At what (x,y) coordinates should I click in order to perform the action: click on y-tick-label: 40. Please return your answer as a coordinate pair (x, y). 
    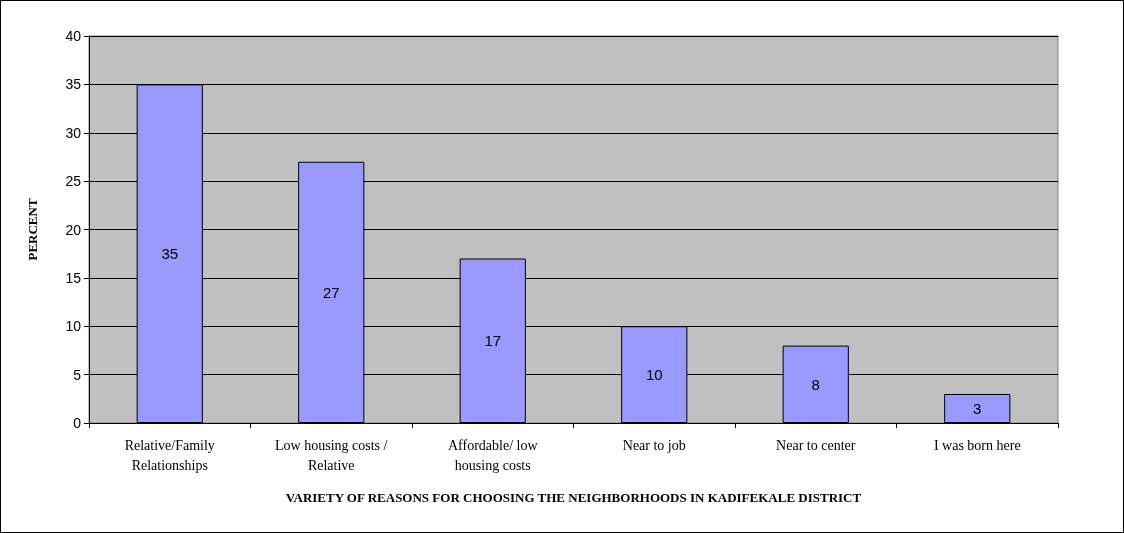
    Looking at the image, I should click on (73, 36).